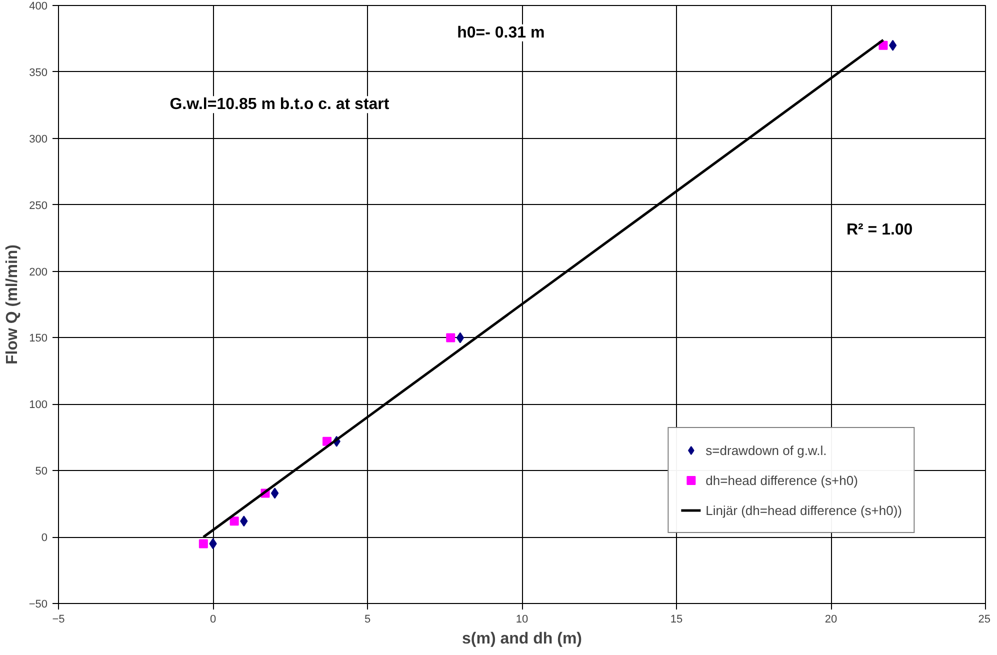 The width and height of the screenshot is (997, 655). Describe the element at coordinates (831, 620) in the screenshot. I see `x-tick-label: 20` at that location.